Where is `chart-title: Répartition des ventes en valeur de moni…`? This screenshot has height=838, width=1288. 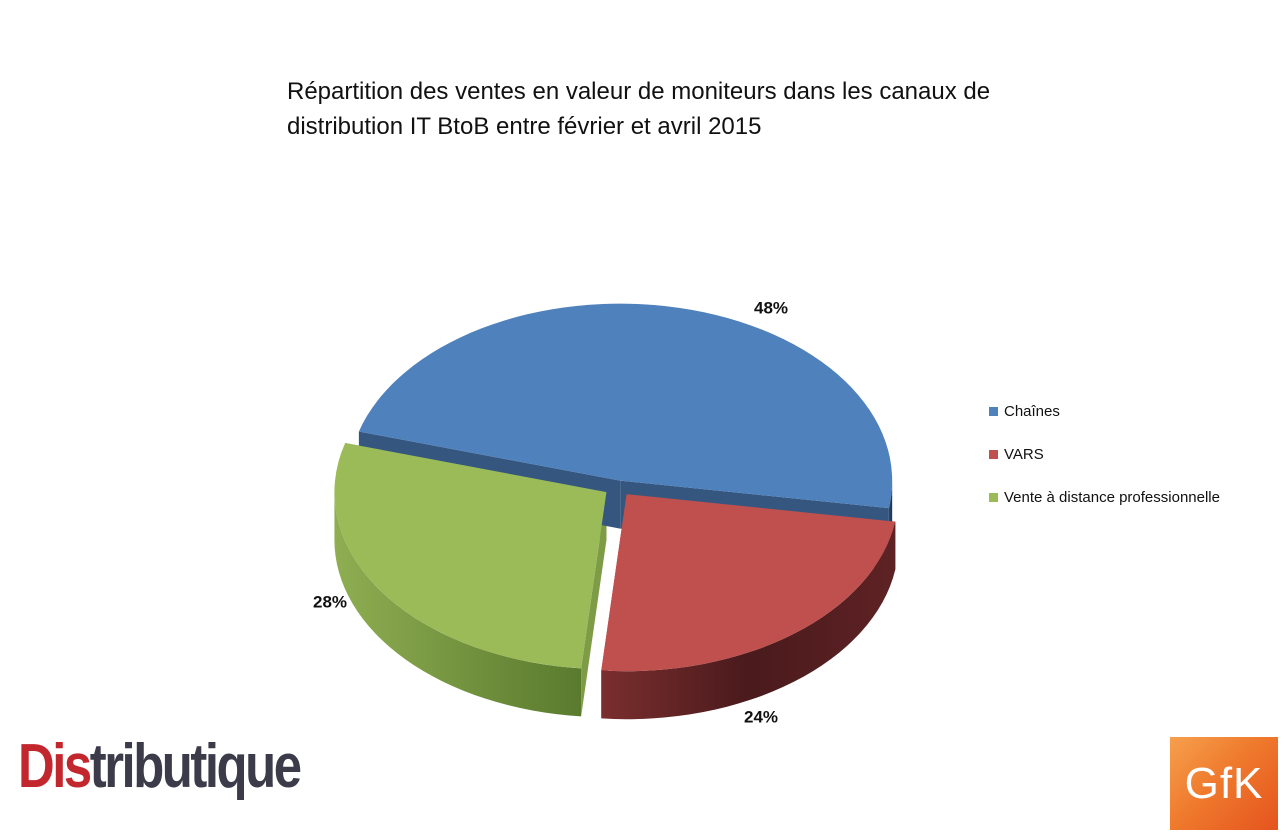
chart-title: Répartition des ventes en valeur de moni… is located at coordinates (687, 109).